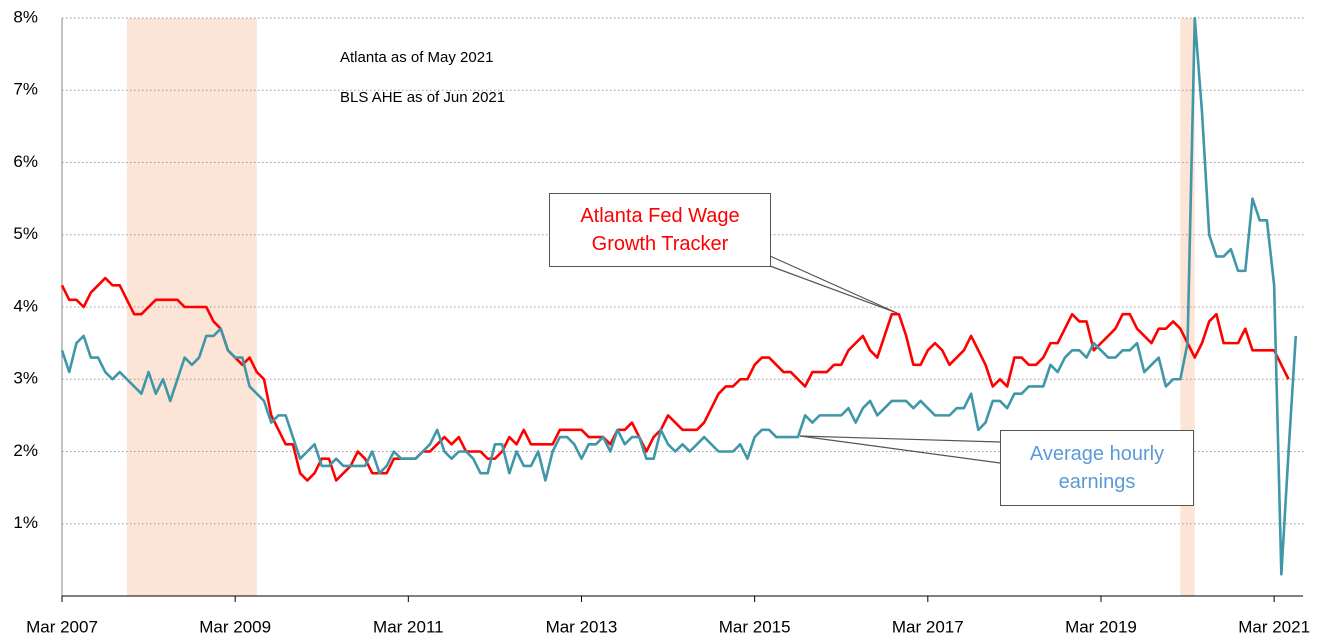 This screenshot has width=1341, height=641. I want to click on x-tick-label: Mar 2019, so click(1101, 626).